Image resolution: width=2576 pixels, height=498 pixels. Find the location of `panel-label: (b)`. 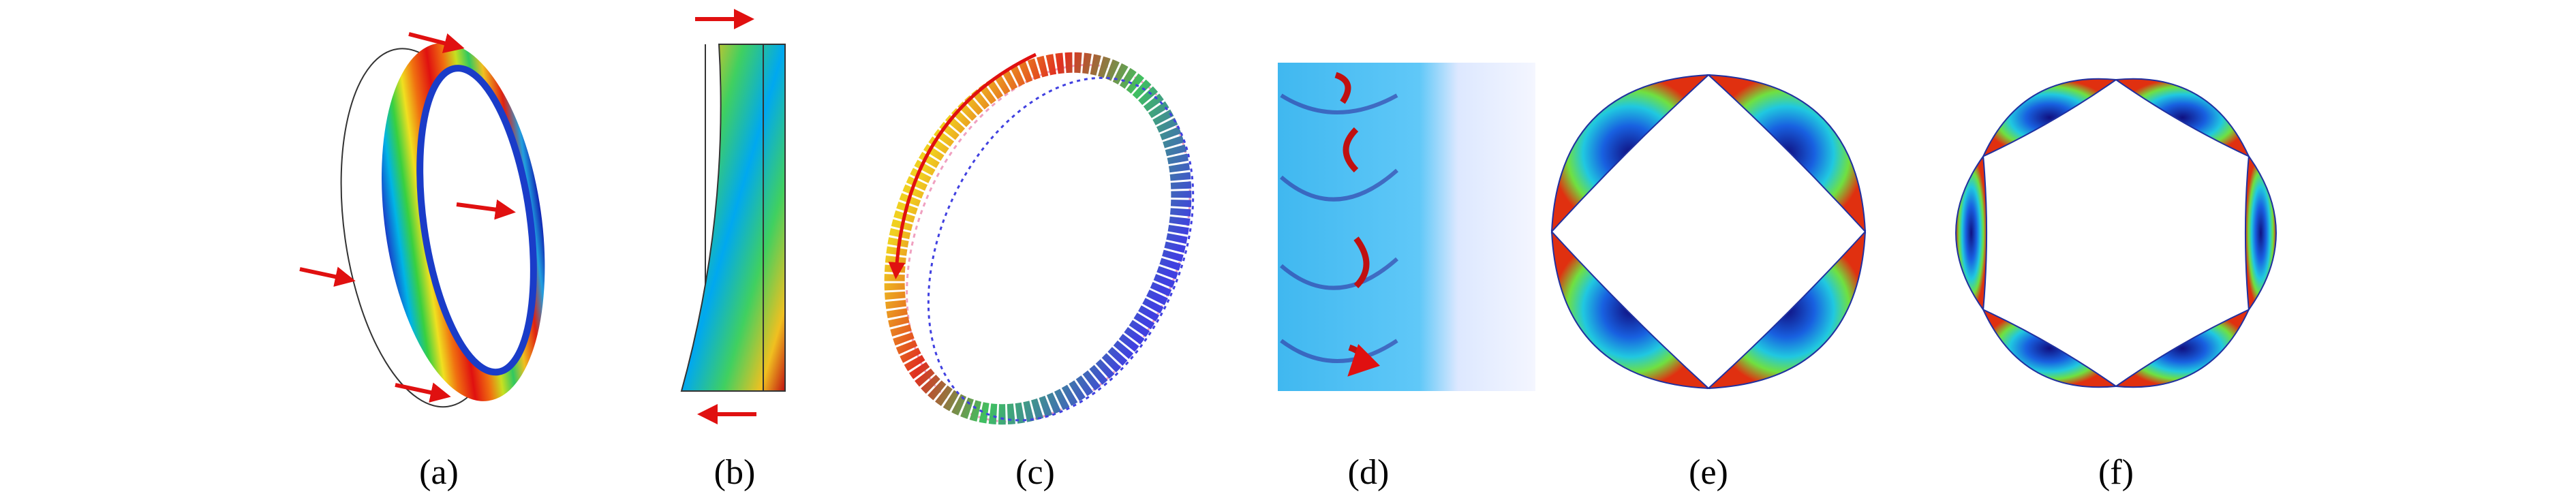

panel-label: (b) is located at coordinates (735, 472).